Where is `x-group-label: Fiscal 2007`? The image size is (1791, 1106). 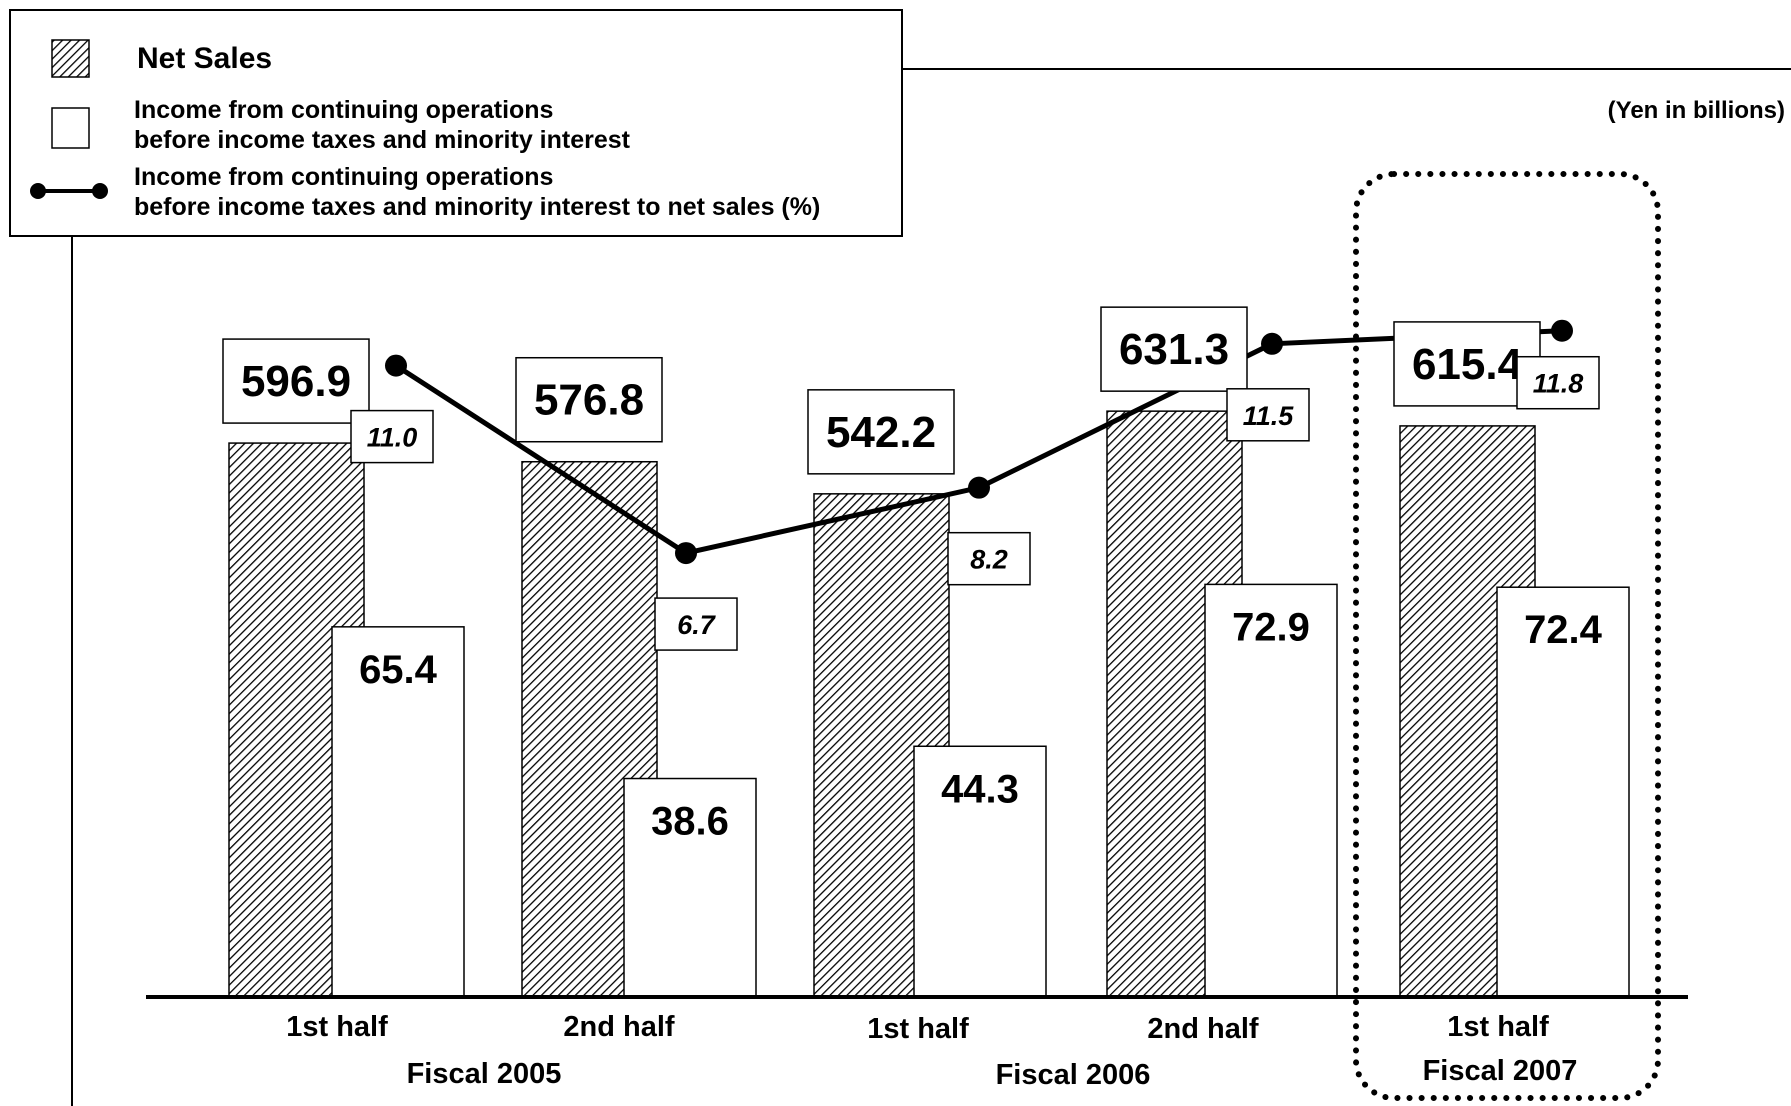
x-group-label: Fiscal 2007 is located at coordinates (1500, 1071).